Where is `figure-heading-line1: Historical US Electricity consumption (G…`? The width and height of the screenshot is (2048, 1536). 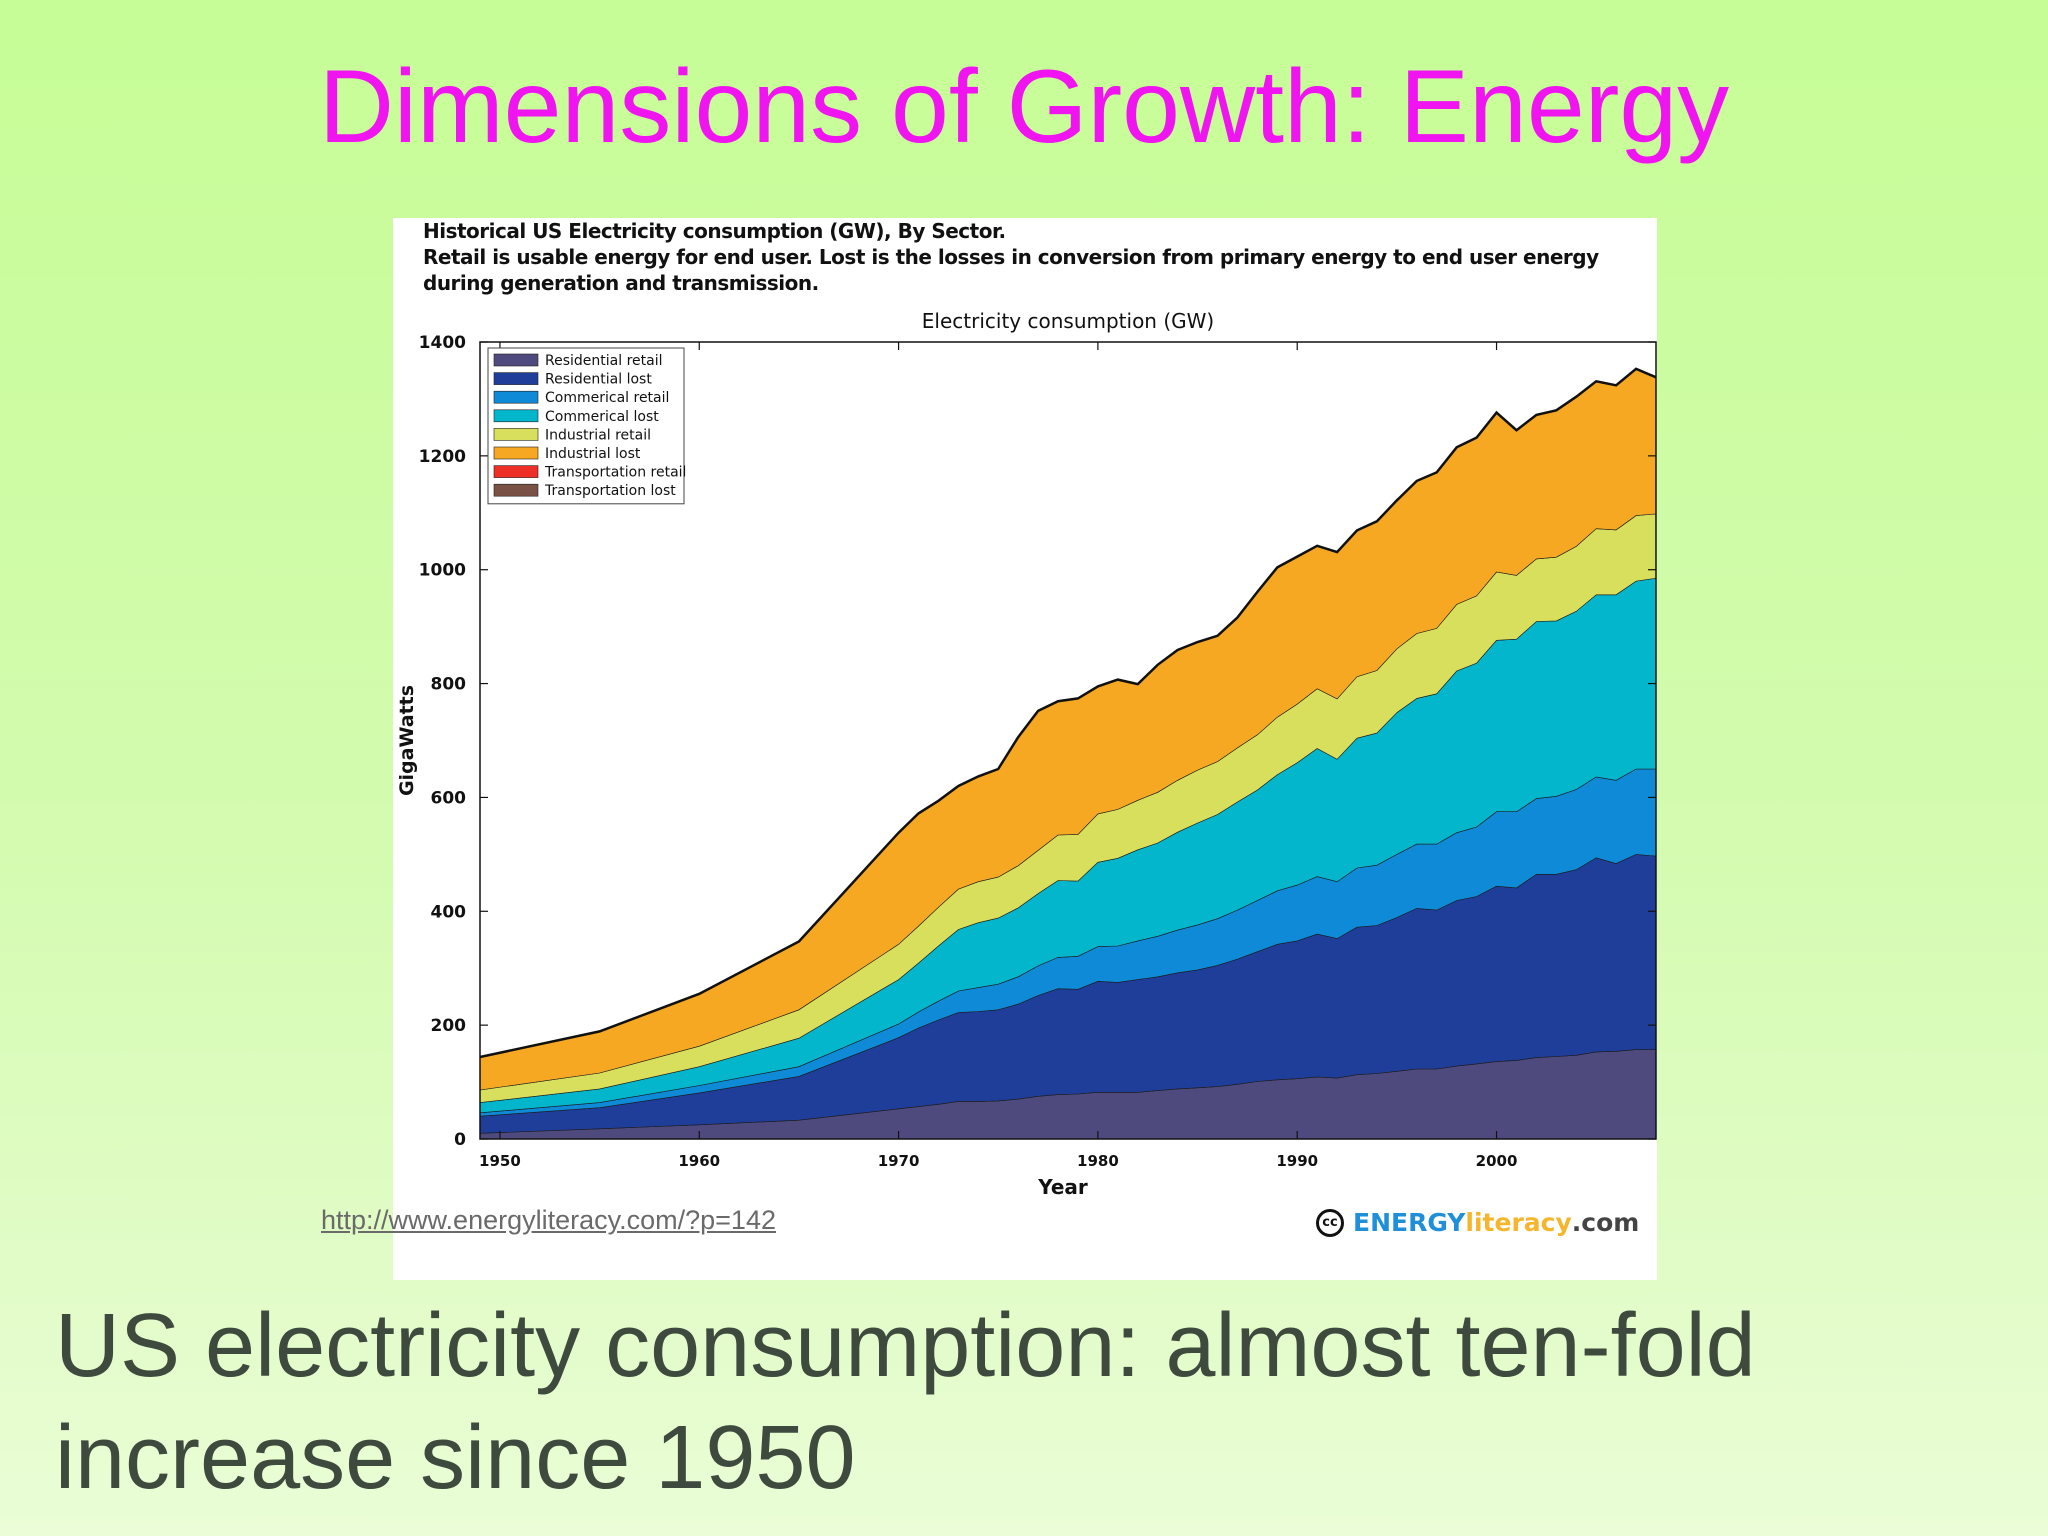
figure-heading-line1: Historical US Electricity consumption (G… is located at coordinates (714, 231).